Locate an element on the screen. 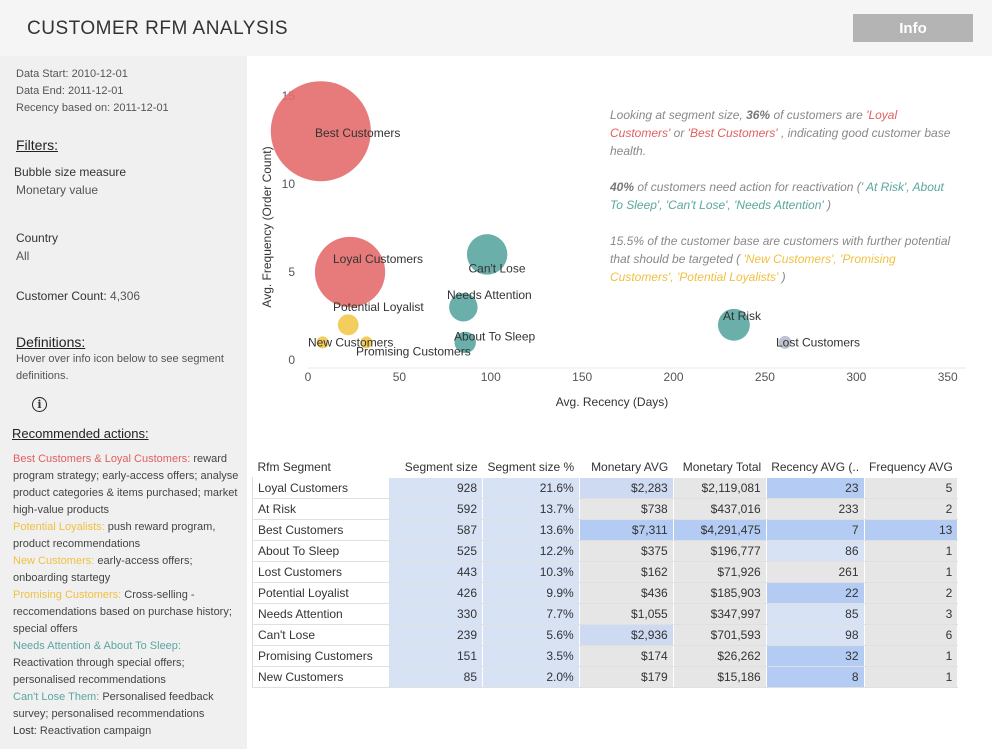 This screenshot has height=749, width=992. value-cell: $2,936 is located at coordinates (626, 635).